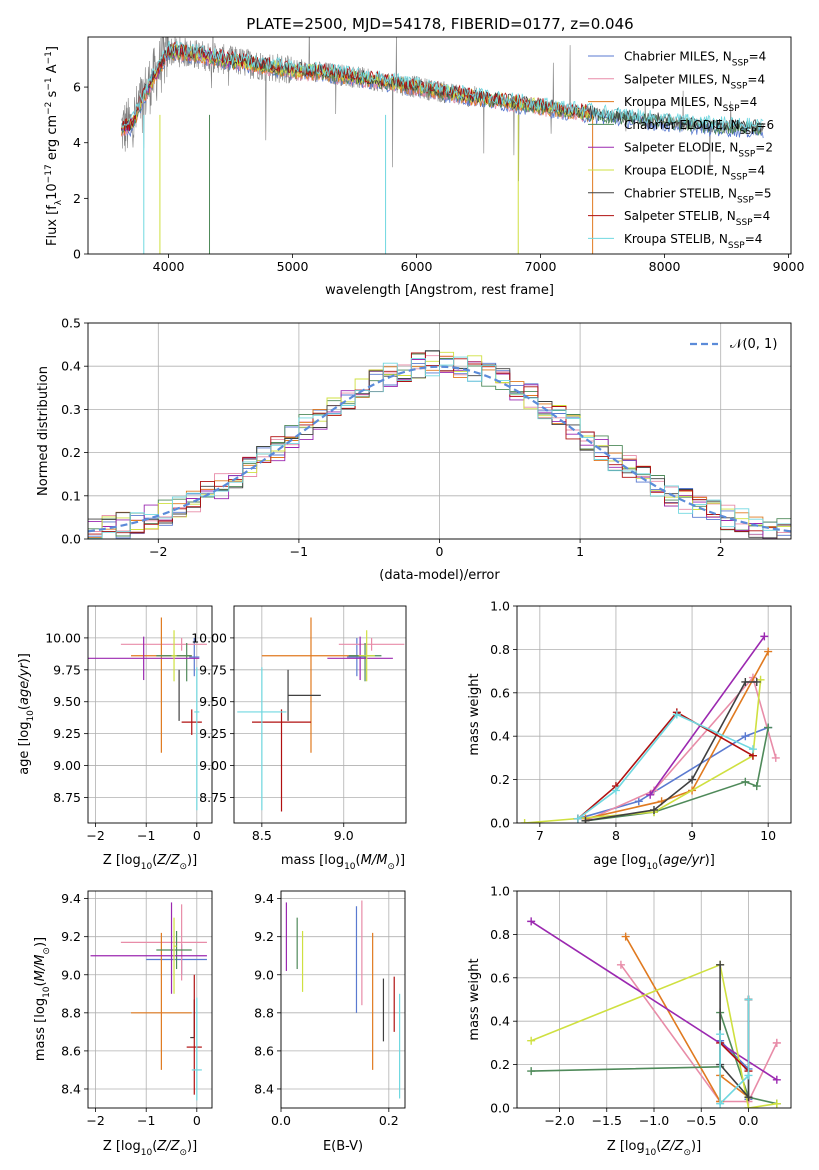 This screenshot has width=819, height=1170. Describe the element at coordinates (710, 860) in the screenshot. I see `label-part: )]` at that location.